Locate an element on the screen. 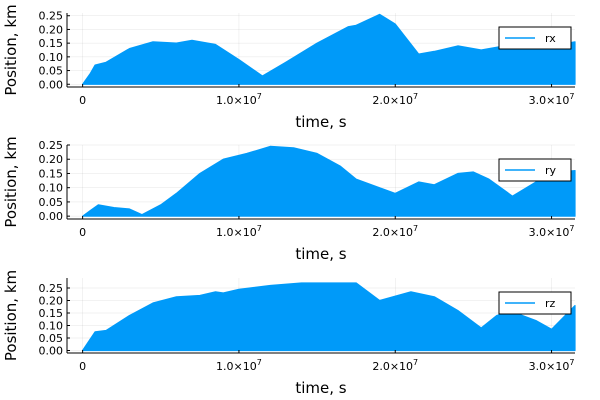 The height and width of the screenshot is (400, 600). legend: rz is located at coordinates (535, 303).